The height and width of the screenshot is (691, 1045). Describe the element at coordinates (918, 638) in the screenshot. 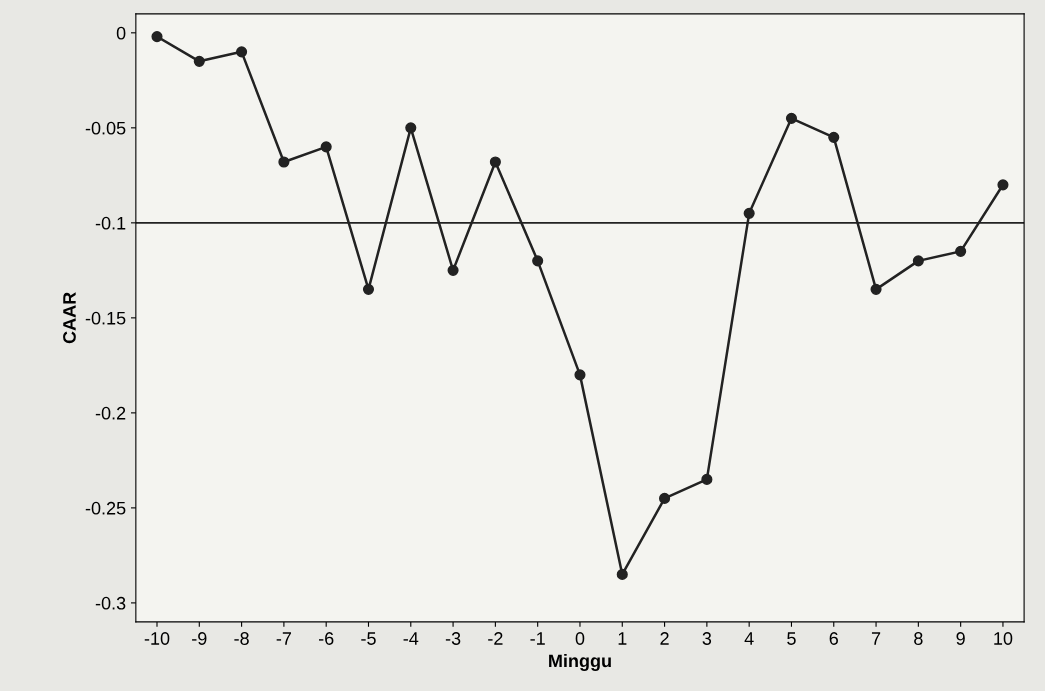

I see `x-tick-label: 8` at that location.